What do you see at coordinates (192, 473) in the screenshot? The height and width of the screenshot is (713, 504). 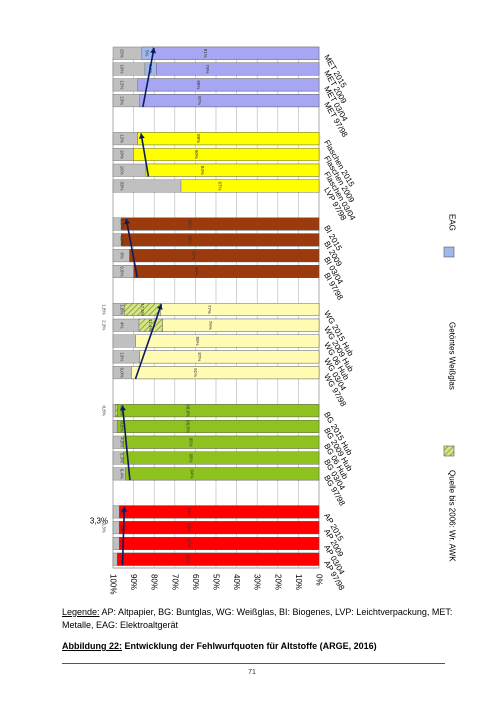 I see `main-value-label: 94%` at bounding box center [192, 473].